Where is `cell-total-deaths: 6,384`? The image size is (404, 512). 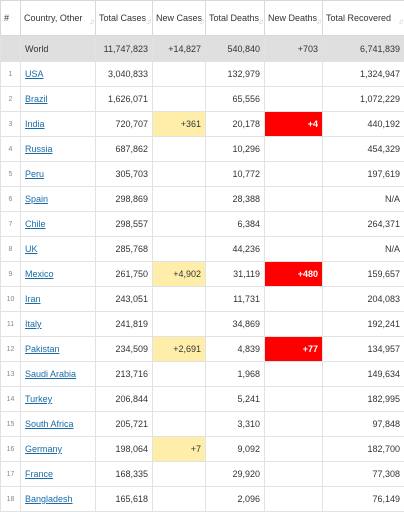
cell-total-deaths: 6,384 is located at coordinates (235, 224).